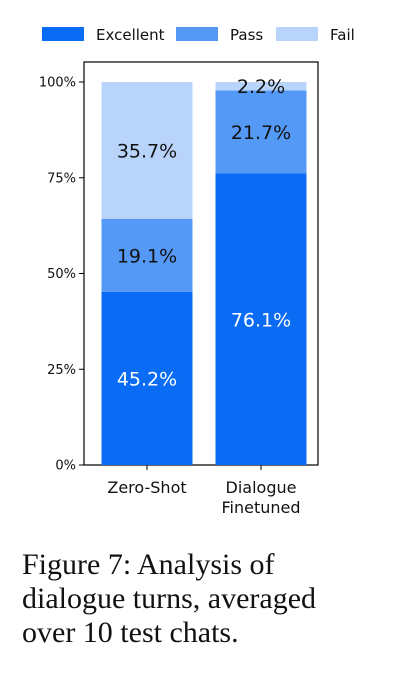 This screenshot has height=682, width=402. What do you see at coordinates (246, 35) in the screenshot?
I see `legend-label-pass: Pass` at bounding box center [246, 35].